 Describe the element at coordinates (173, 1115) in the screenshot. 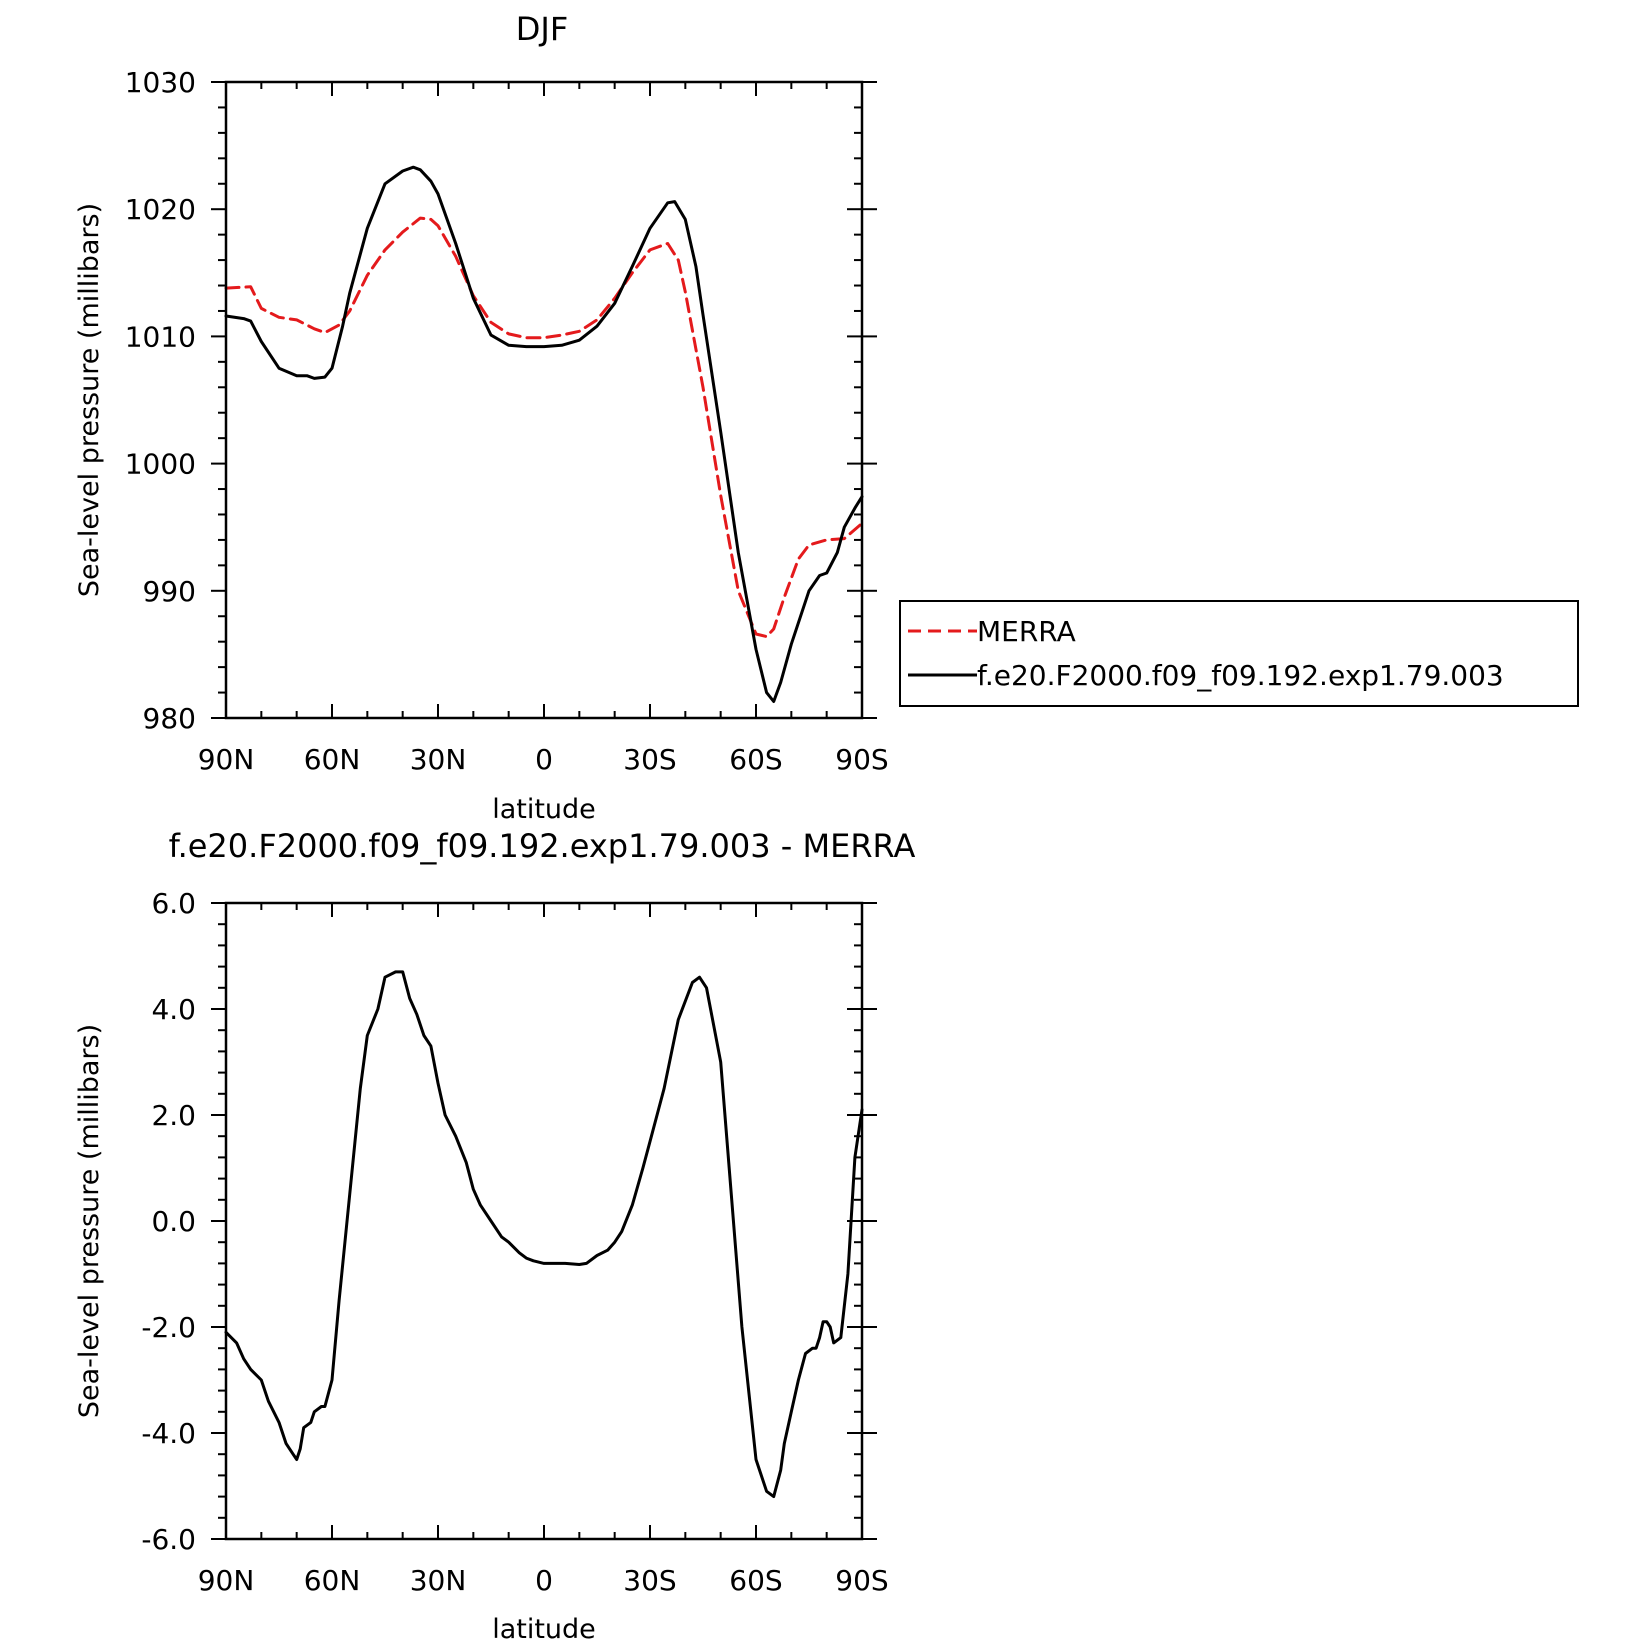

I see `y-tick-label: 2.0` at that location.